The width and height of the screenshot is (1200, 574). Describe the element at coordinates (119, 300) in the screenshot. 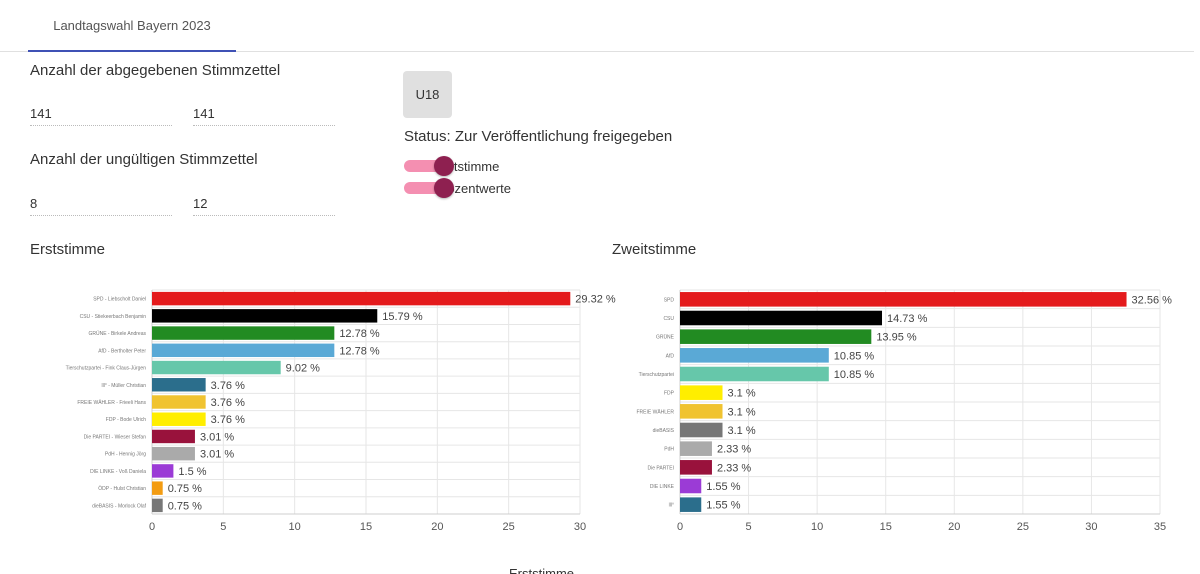

I see `category-label: SPD - Liebscholt Daniel` at that location.